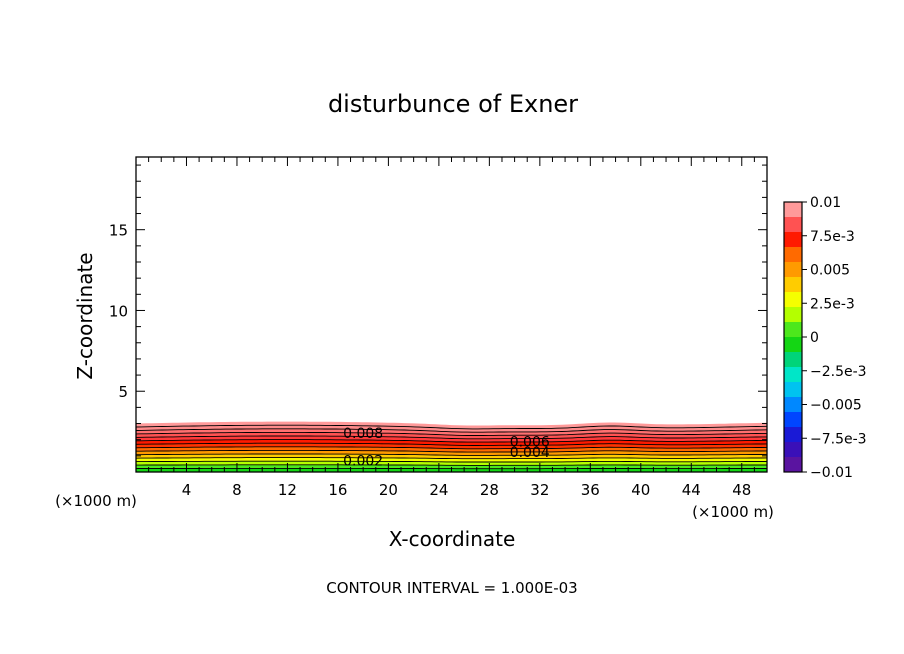  I want to click on x-tick-label: 20, so click(388, 490).